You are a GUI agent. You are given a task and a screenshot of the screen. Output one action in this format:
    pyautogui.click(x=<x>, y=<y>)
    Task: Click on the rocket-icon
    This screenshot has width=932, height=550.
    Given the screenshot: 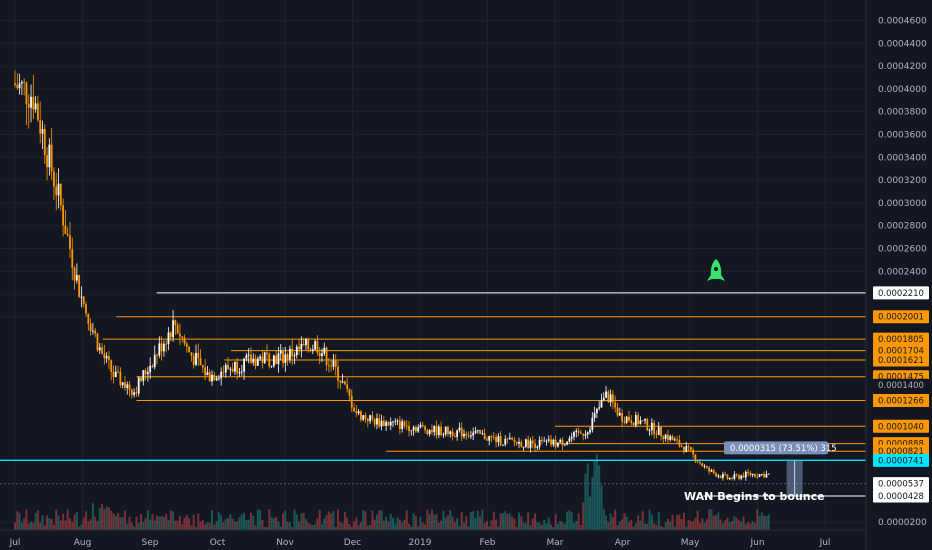 What is the action you would take?
    pyautogui.click(x=716, y=270)
    